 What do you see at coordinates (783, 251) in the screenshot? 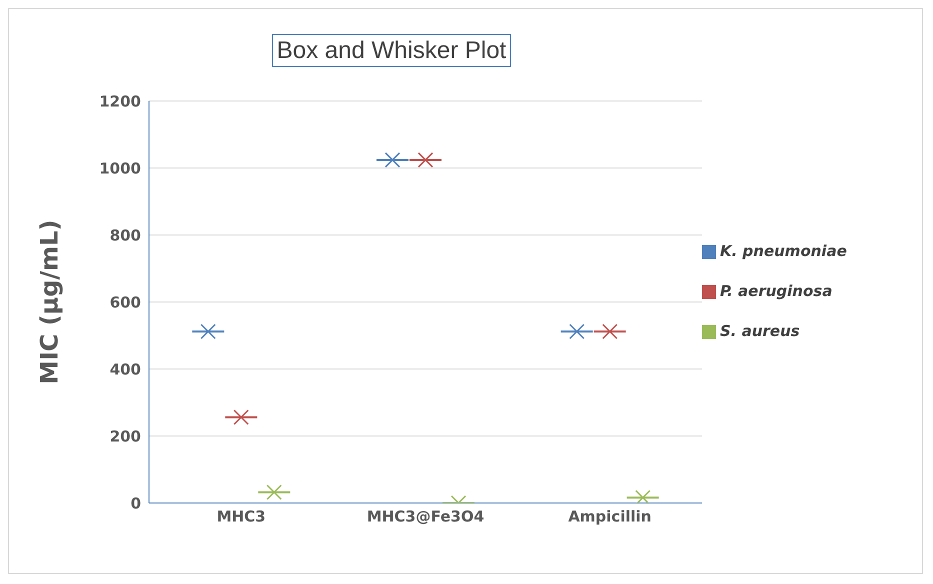
I see `legend-label: K. pneumoniae` at bounding box center [783, 251].